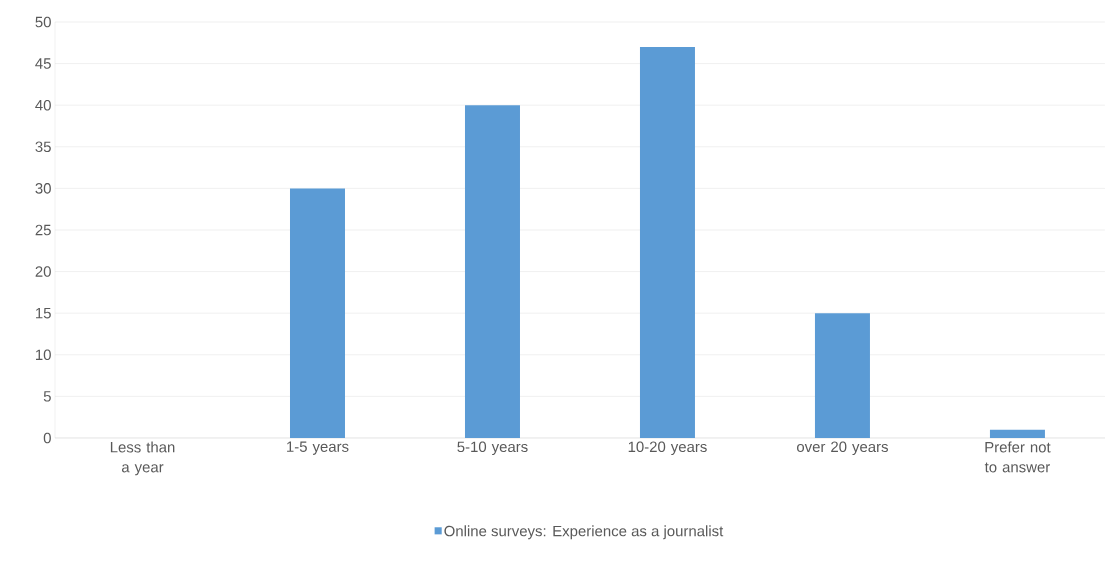  I want to click on y-tick-label: 50, so click(43, 22).